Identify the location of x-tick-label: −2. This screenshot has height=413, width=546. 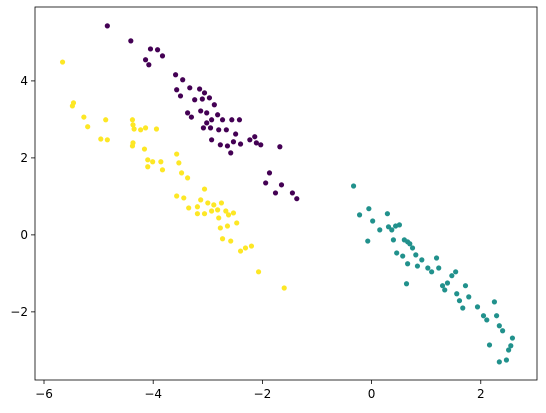
(263, 394).